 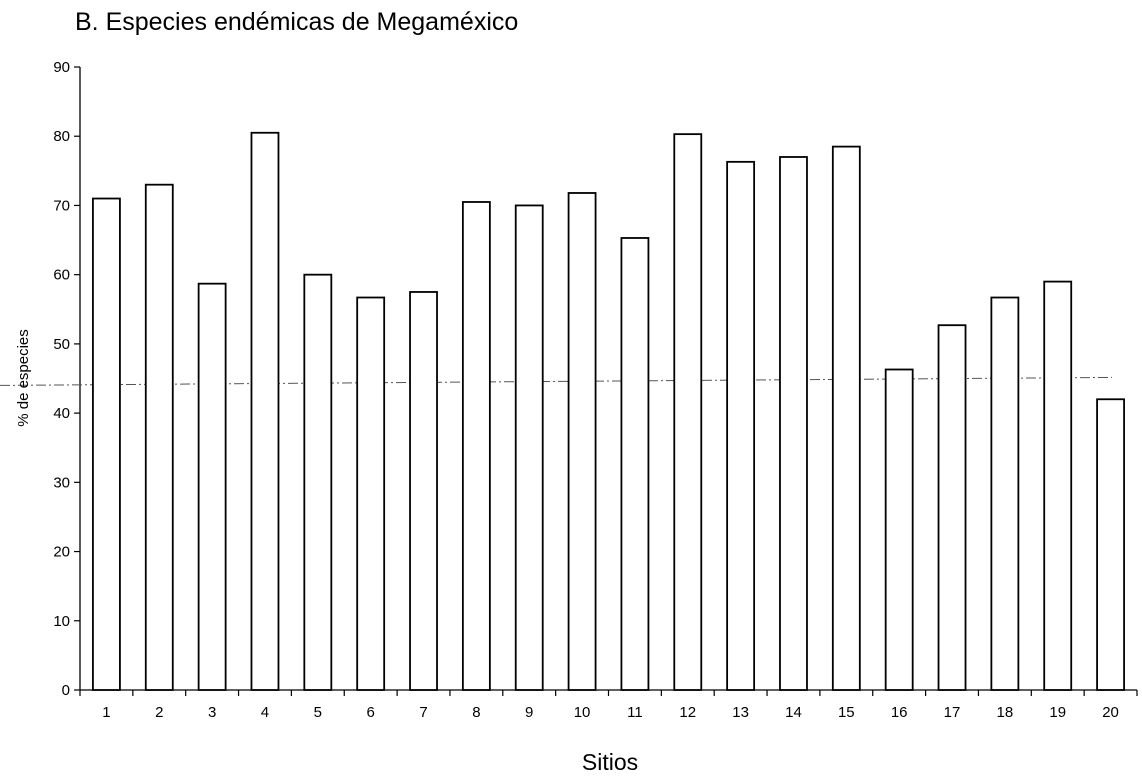 I want to click on x-tick-label: 6, so click(x=371, y=712).